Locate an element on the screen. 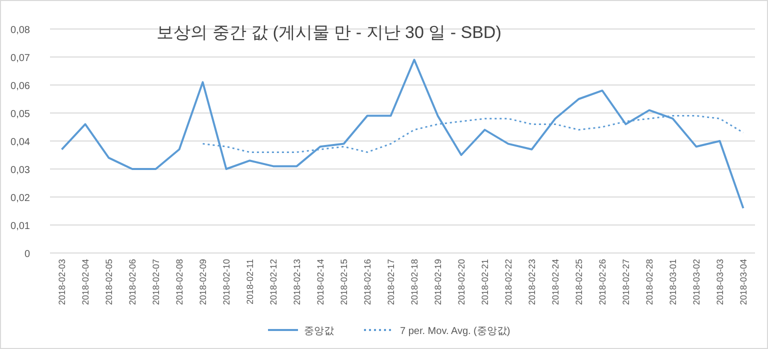 This screenshot has height=349, width=768. x-tick-label: 2018-03-03 is located at coordinates (719, 282).